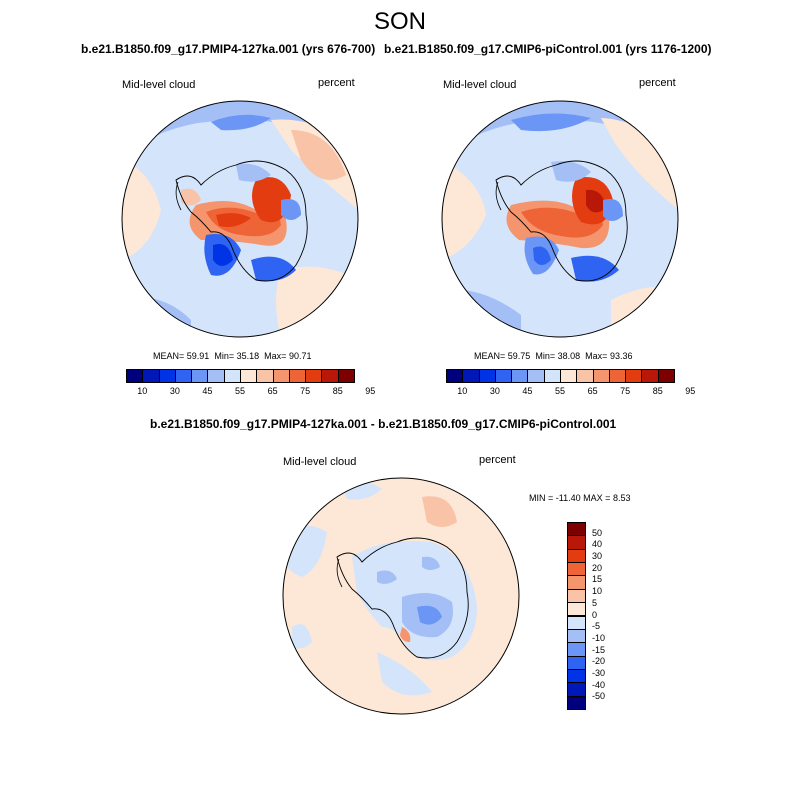  I want to click on panel2-min-value: 38.08, so click(569, 356).